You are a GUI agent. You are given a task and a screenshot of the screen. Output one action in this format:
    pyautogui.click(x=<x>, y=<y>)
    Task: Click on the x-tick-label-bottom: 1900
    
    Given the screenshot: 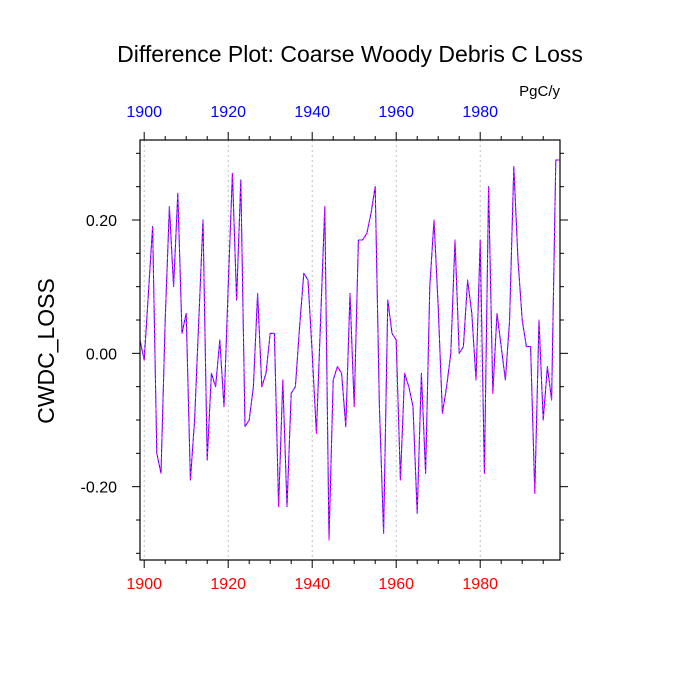 What is the action you would take?
    pyautogui.click(x=144, y=584)
    